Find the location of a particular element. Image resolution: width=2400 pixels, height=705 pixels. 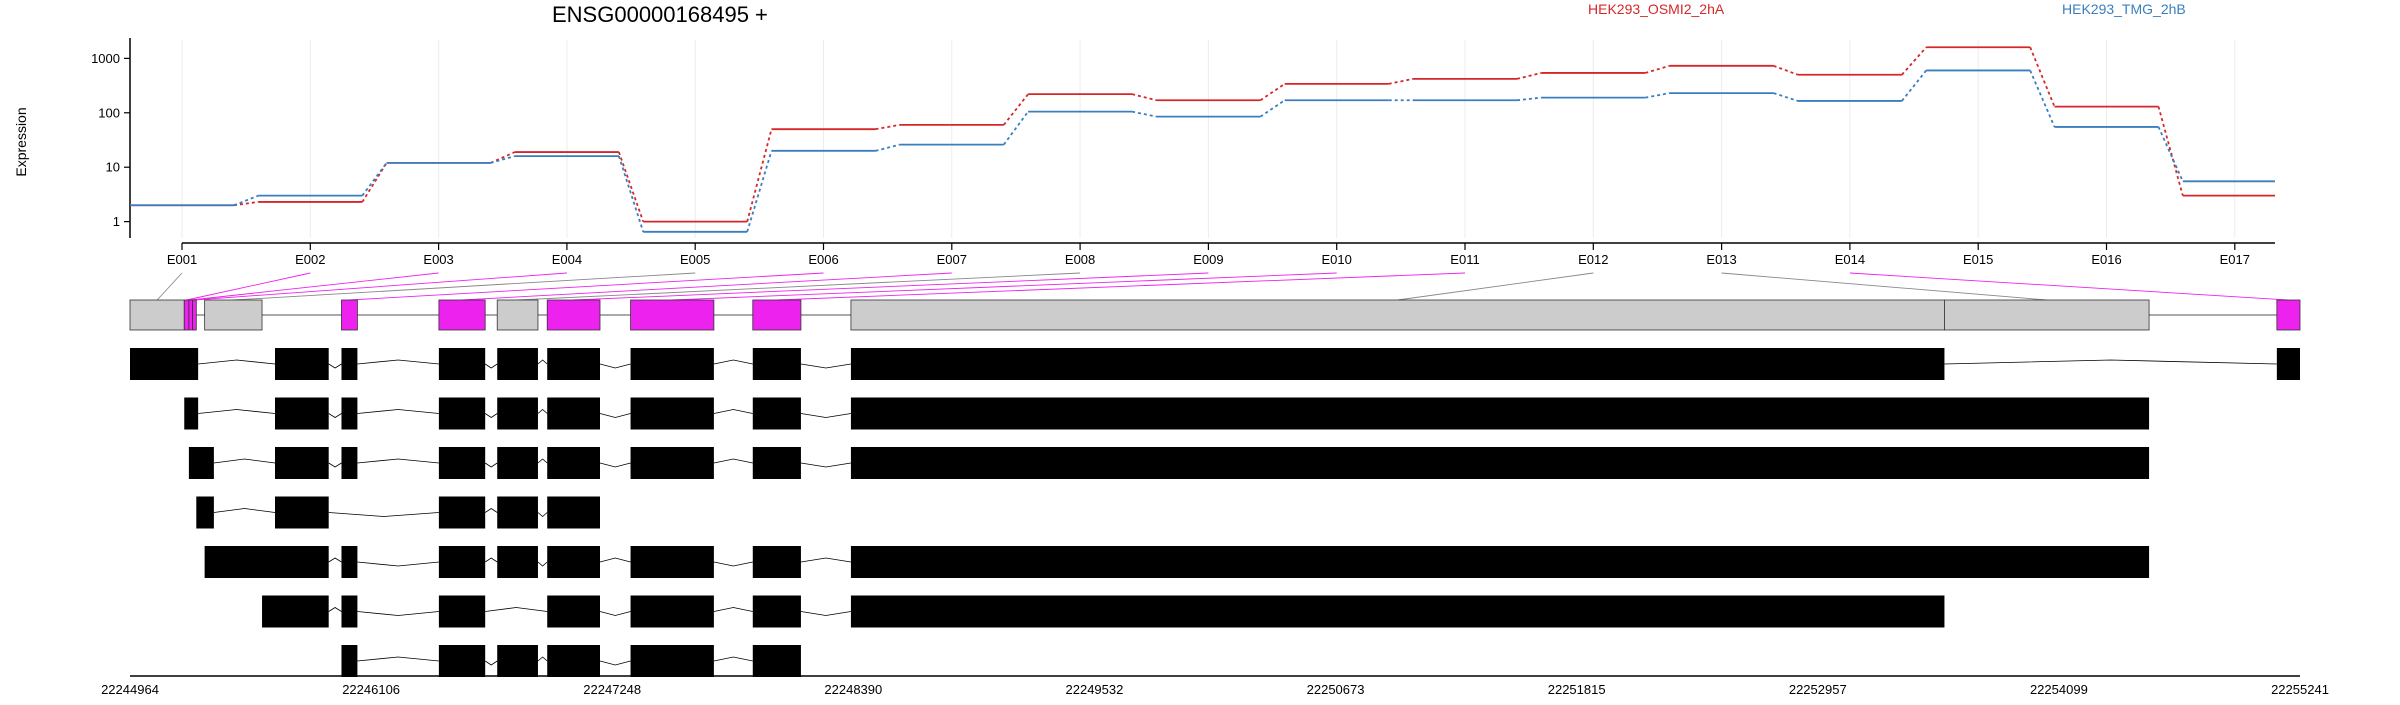

coordinate-tick-label: 22246106 is located at coordinates (371, 689).